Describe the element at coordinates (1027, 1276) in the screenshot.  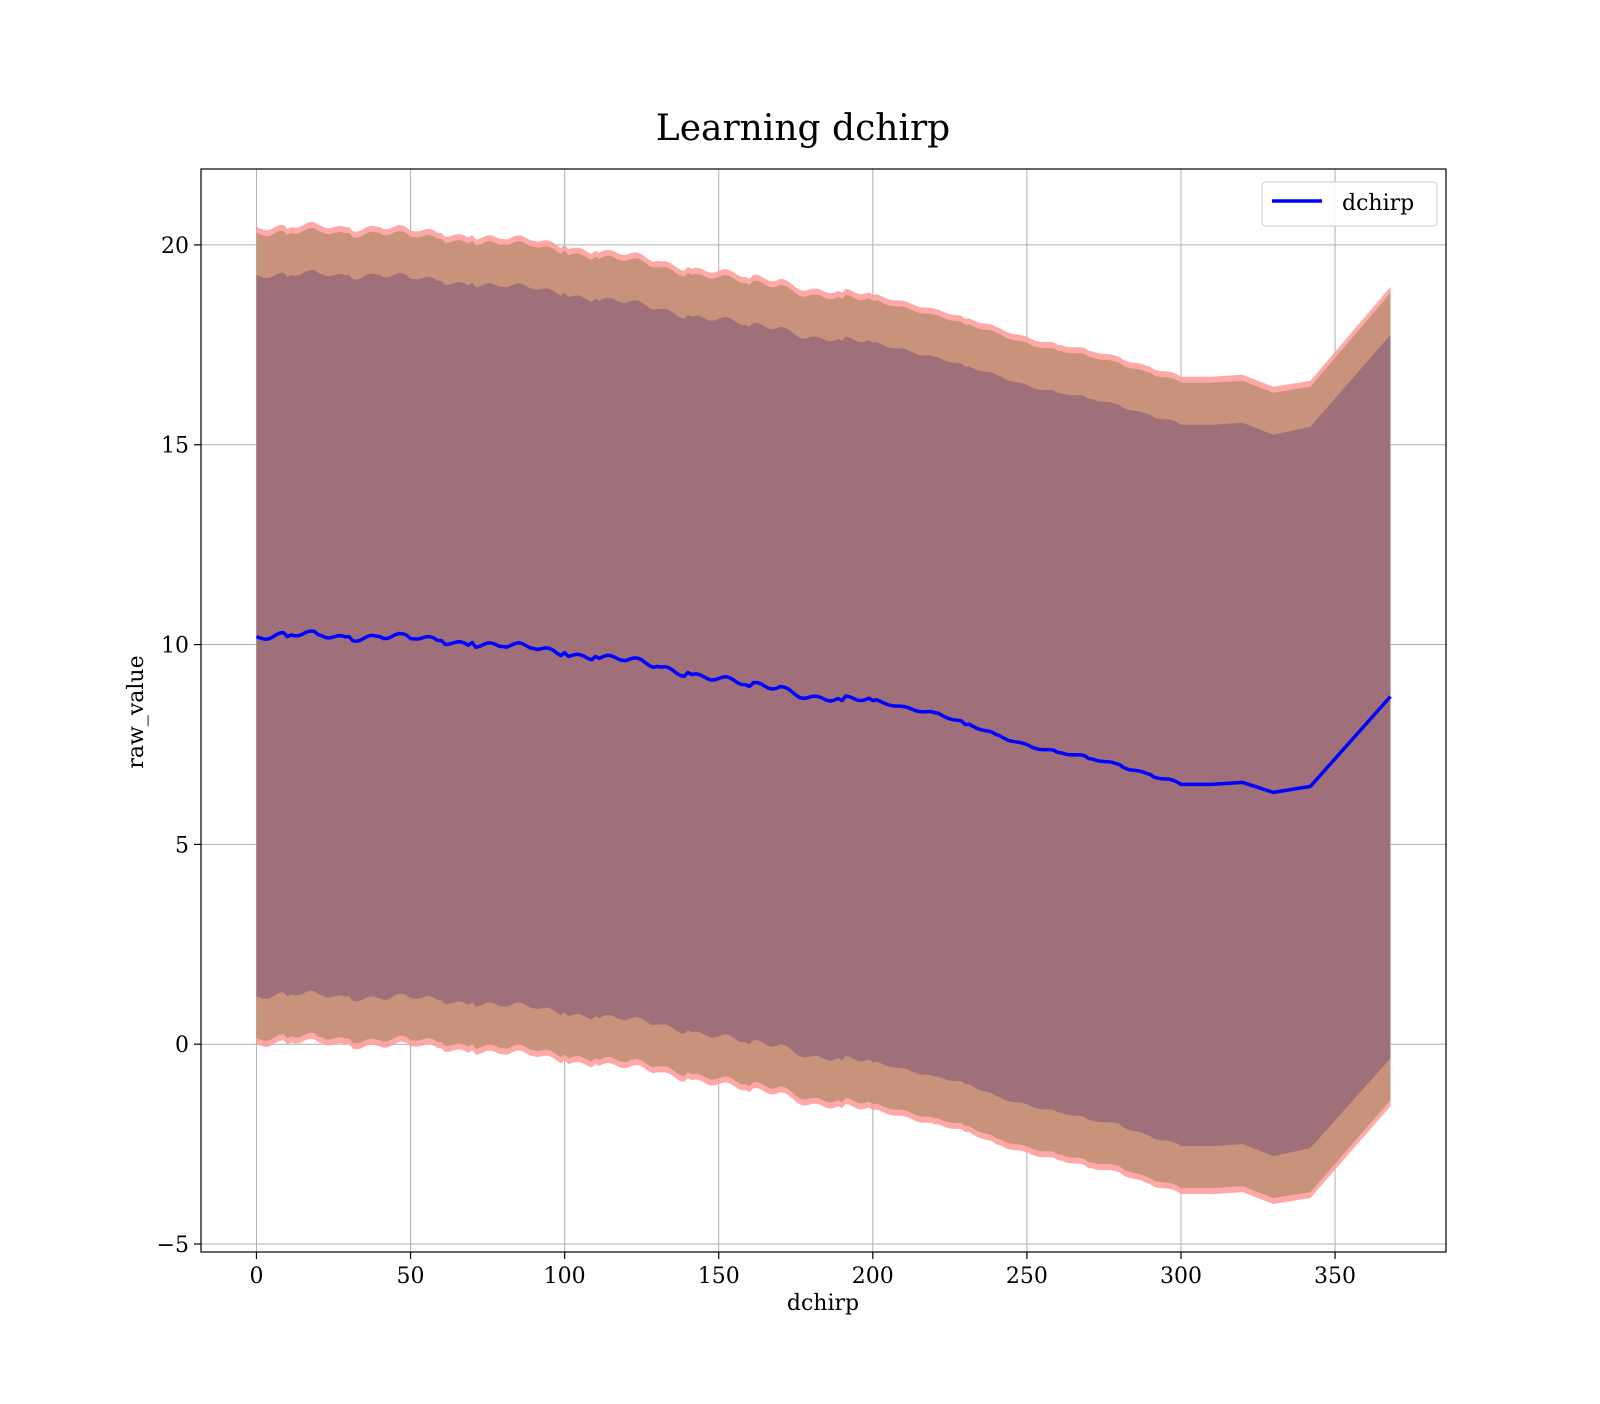
I see `x-tick-label: 250` at that location.